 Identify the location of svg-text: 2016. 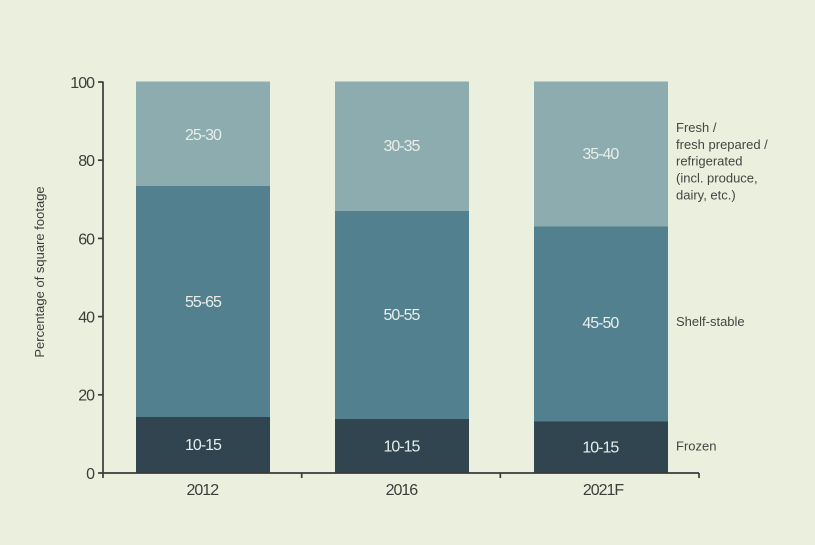
(402, 490).